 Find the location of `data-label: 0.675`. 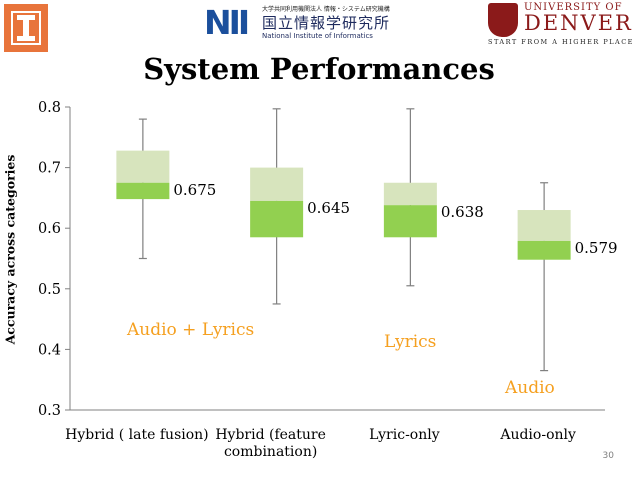

data-label: 0.675 is located at coordinates (194, 190).